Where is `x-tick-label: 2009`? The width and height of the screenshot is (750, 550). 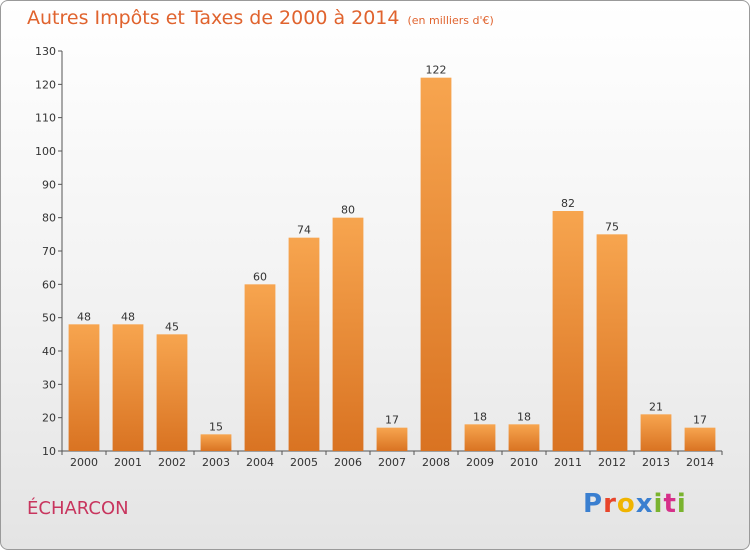
x-tick-label: 2009 is located at coordinates (480, 462).